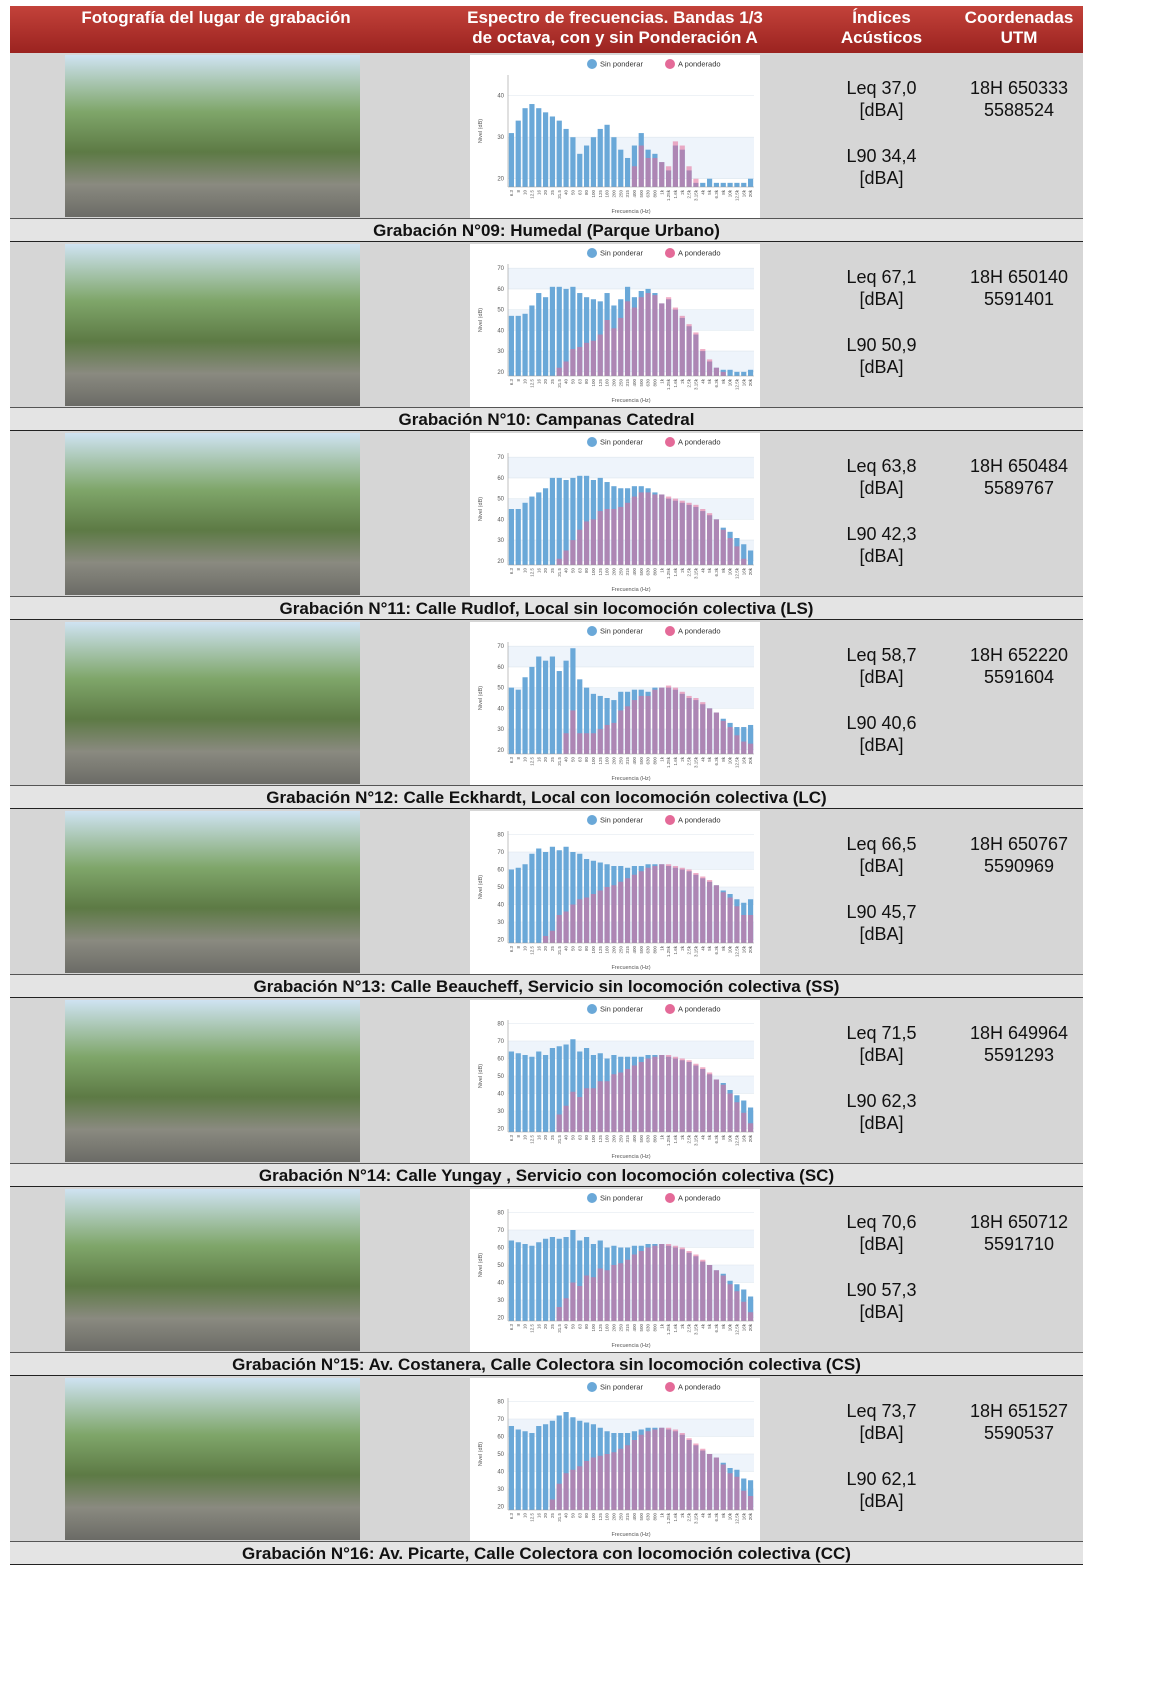 The image size is (1166, 1688). I want to click on coordinate-line: 5591710, so click(1019, 1244).